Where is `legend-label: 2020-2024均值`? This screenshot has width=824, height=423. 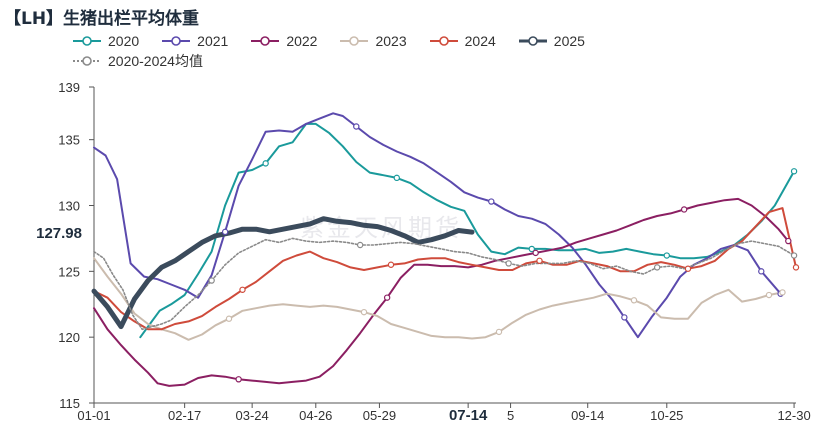 legend-label: 2020-2024均值 is located at coordinates (155, 61).